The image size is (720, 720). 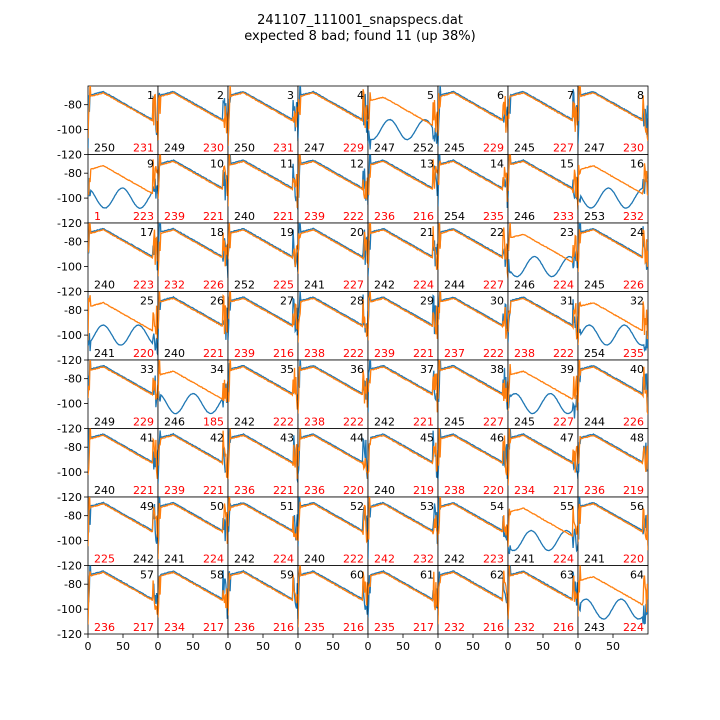 What do you see at coordinates (244, 353) in the screenshot?
I see `panel-left-count: 239` at bounding box center [244, 353].